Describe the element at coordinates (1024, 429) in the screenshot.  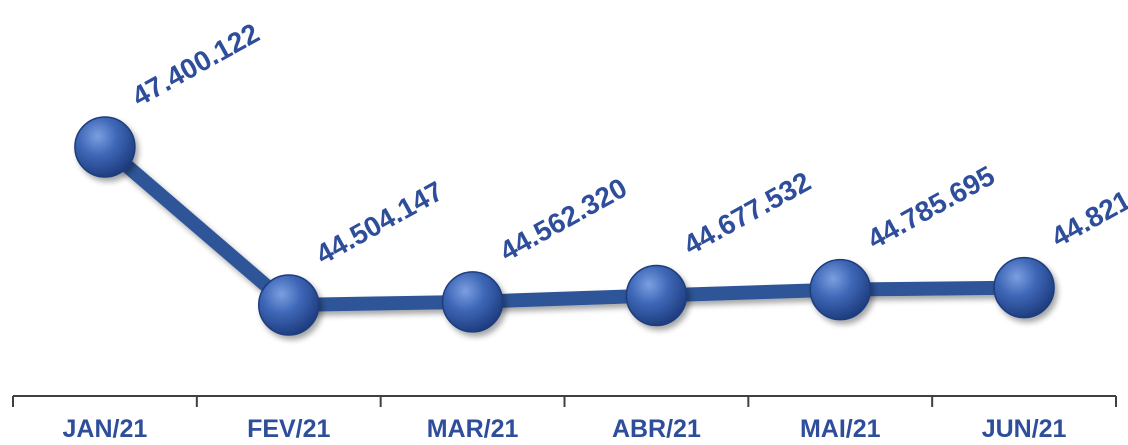
I see `x-tick-label: JUN/21` at that location.